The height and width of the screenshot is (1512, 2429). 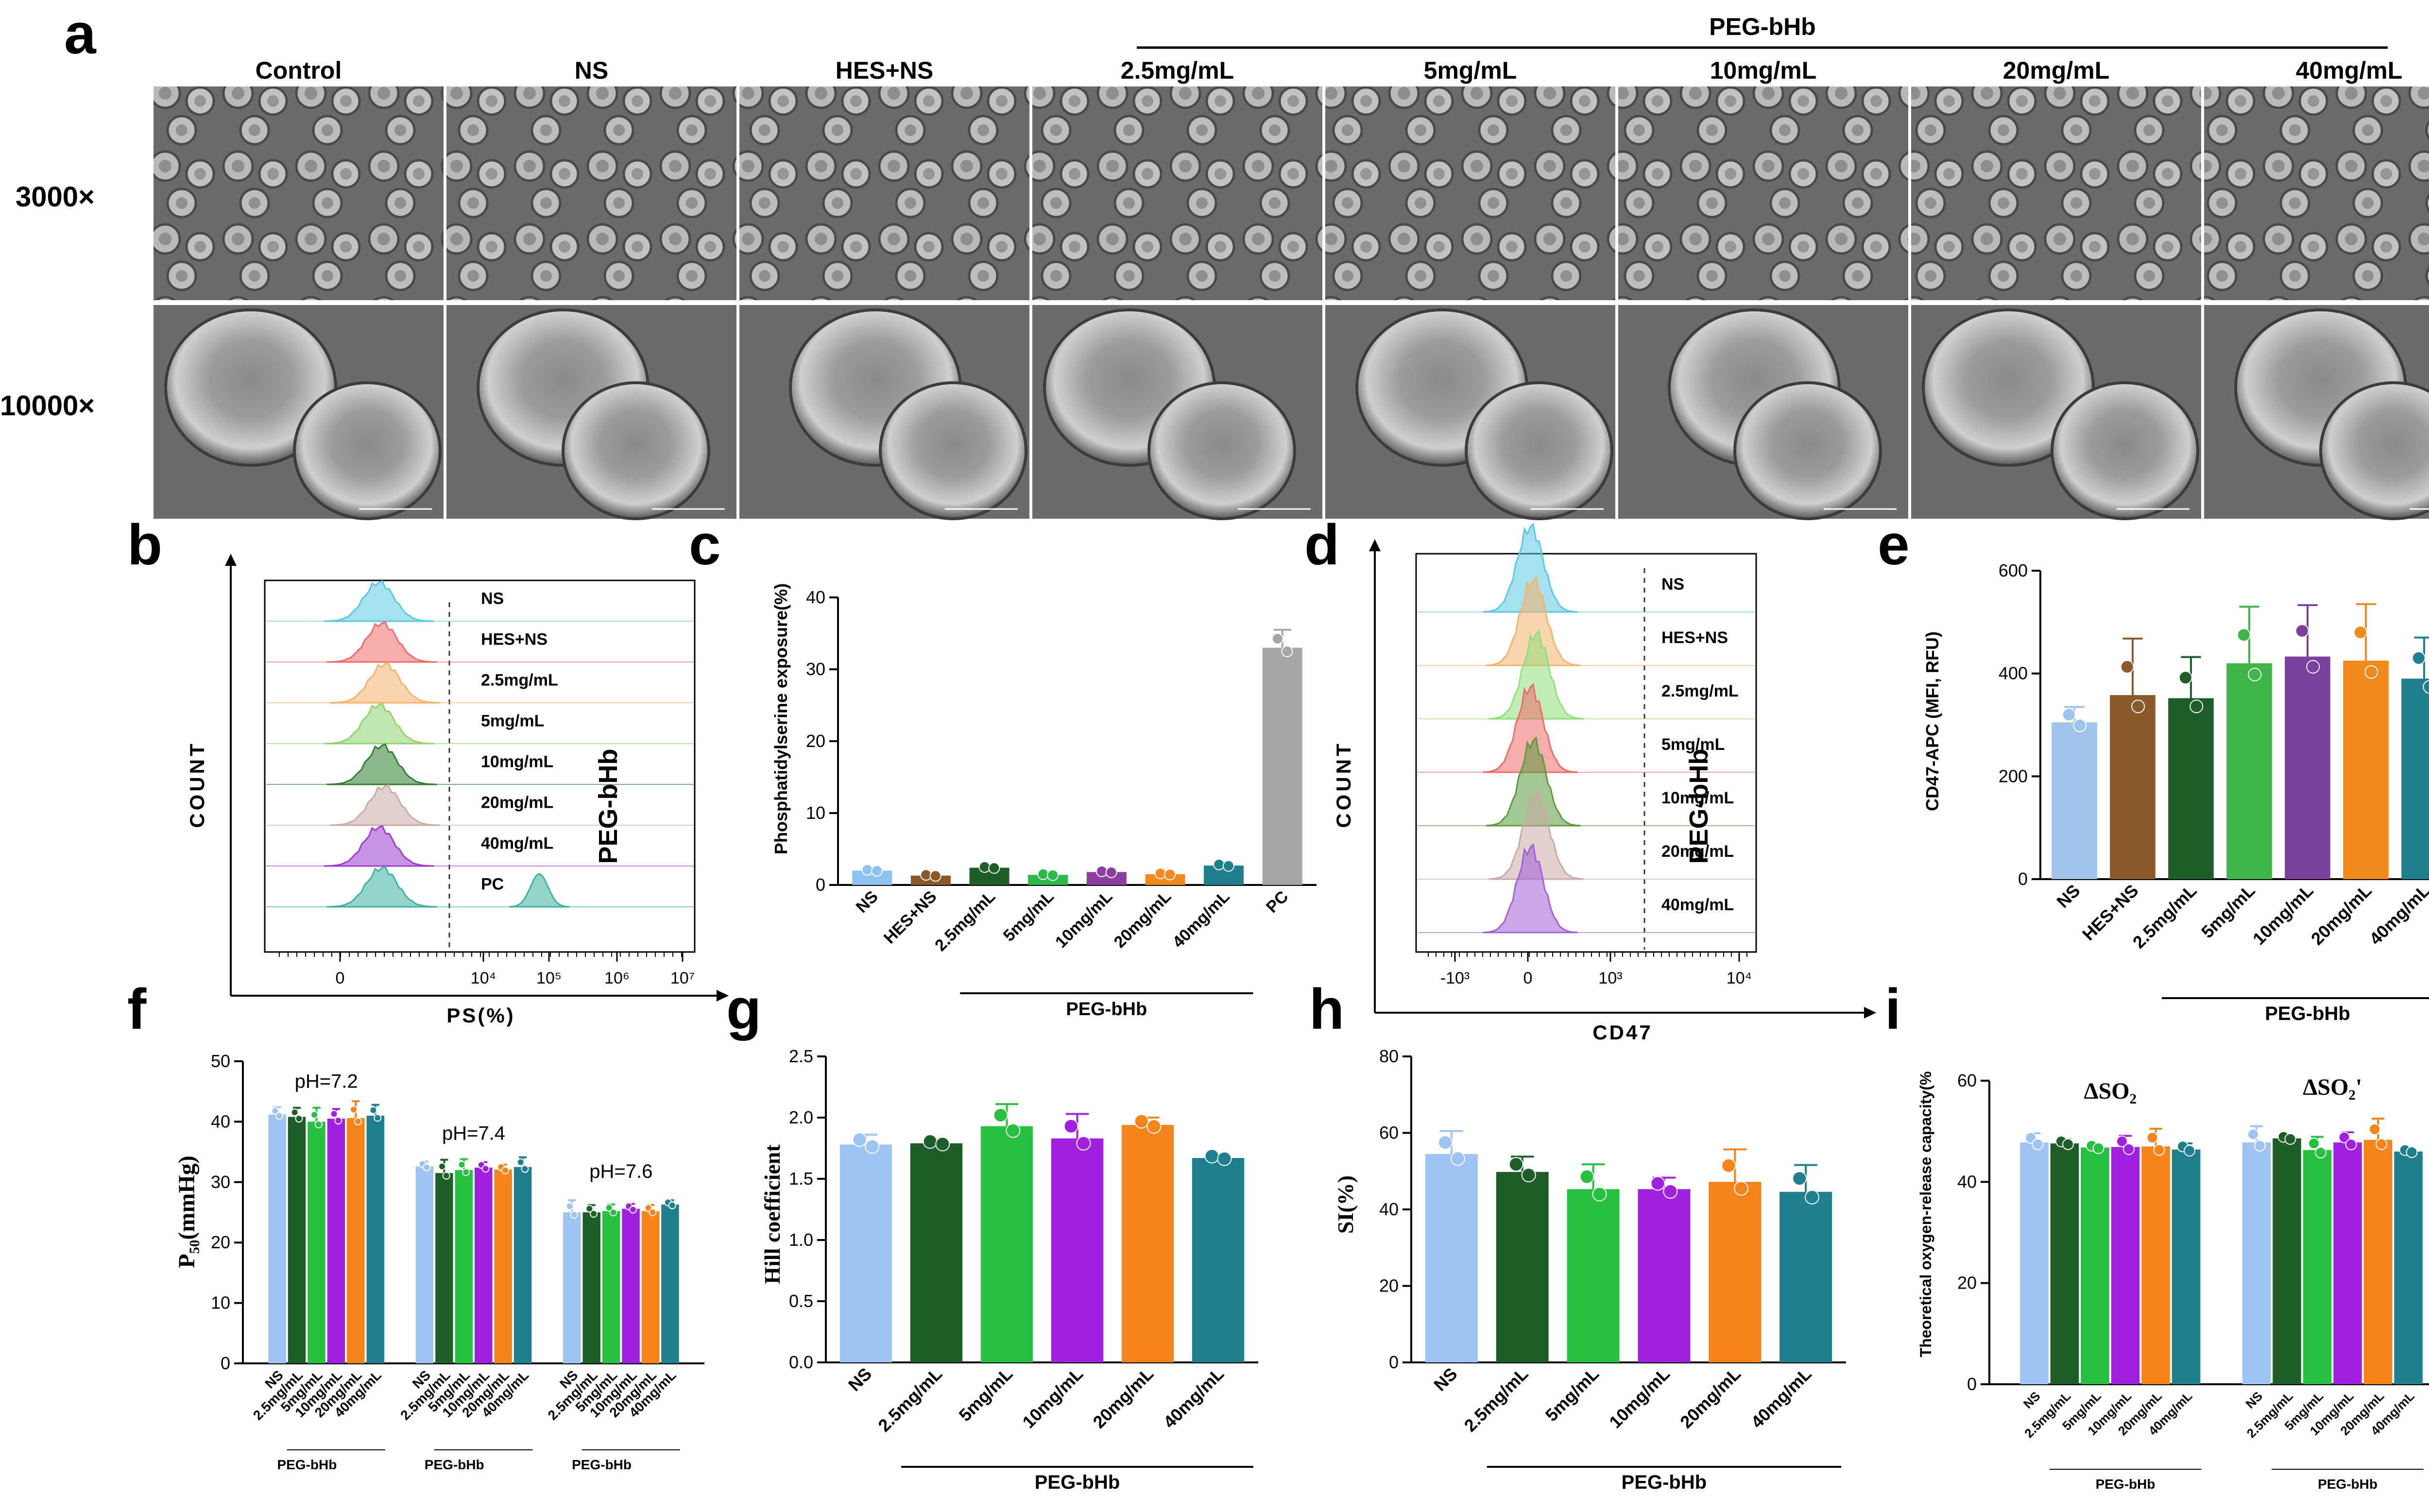 What do you see at coordinates (220, 1121) in the screenshot?
I see `f-ytick-label: 40` at bounding box center [220, 1121].